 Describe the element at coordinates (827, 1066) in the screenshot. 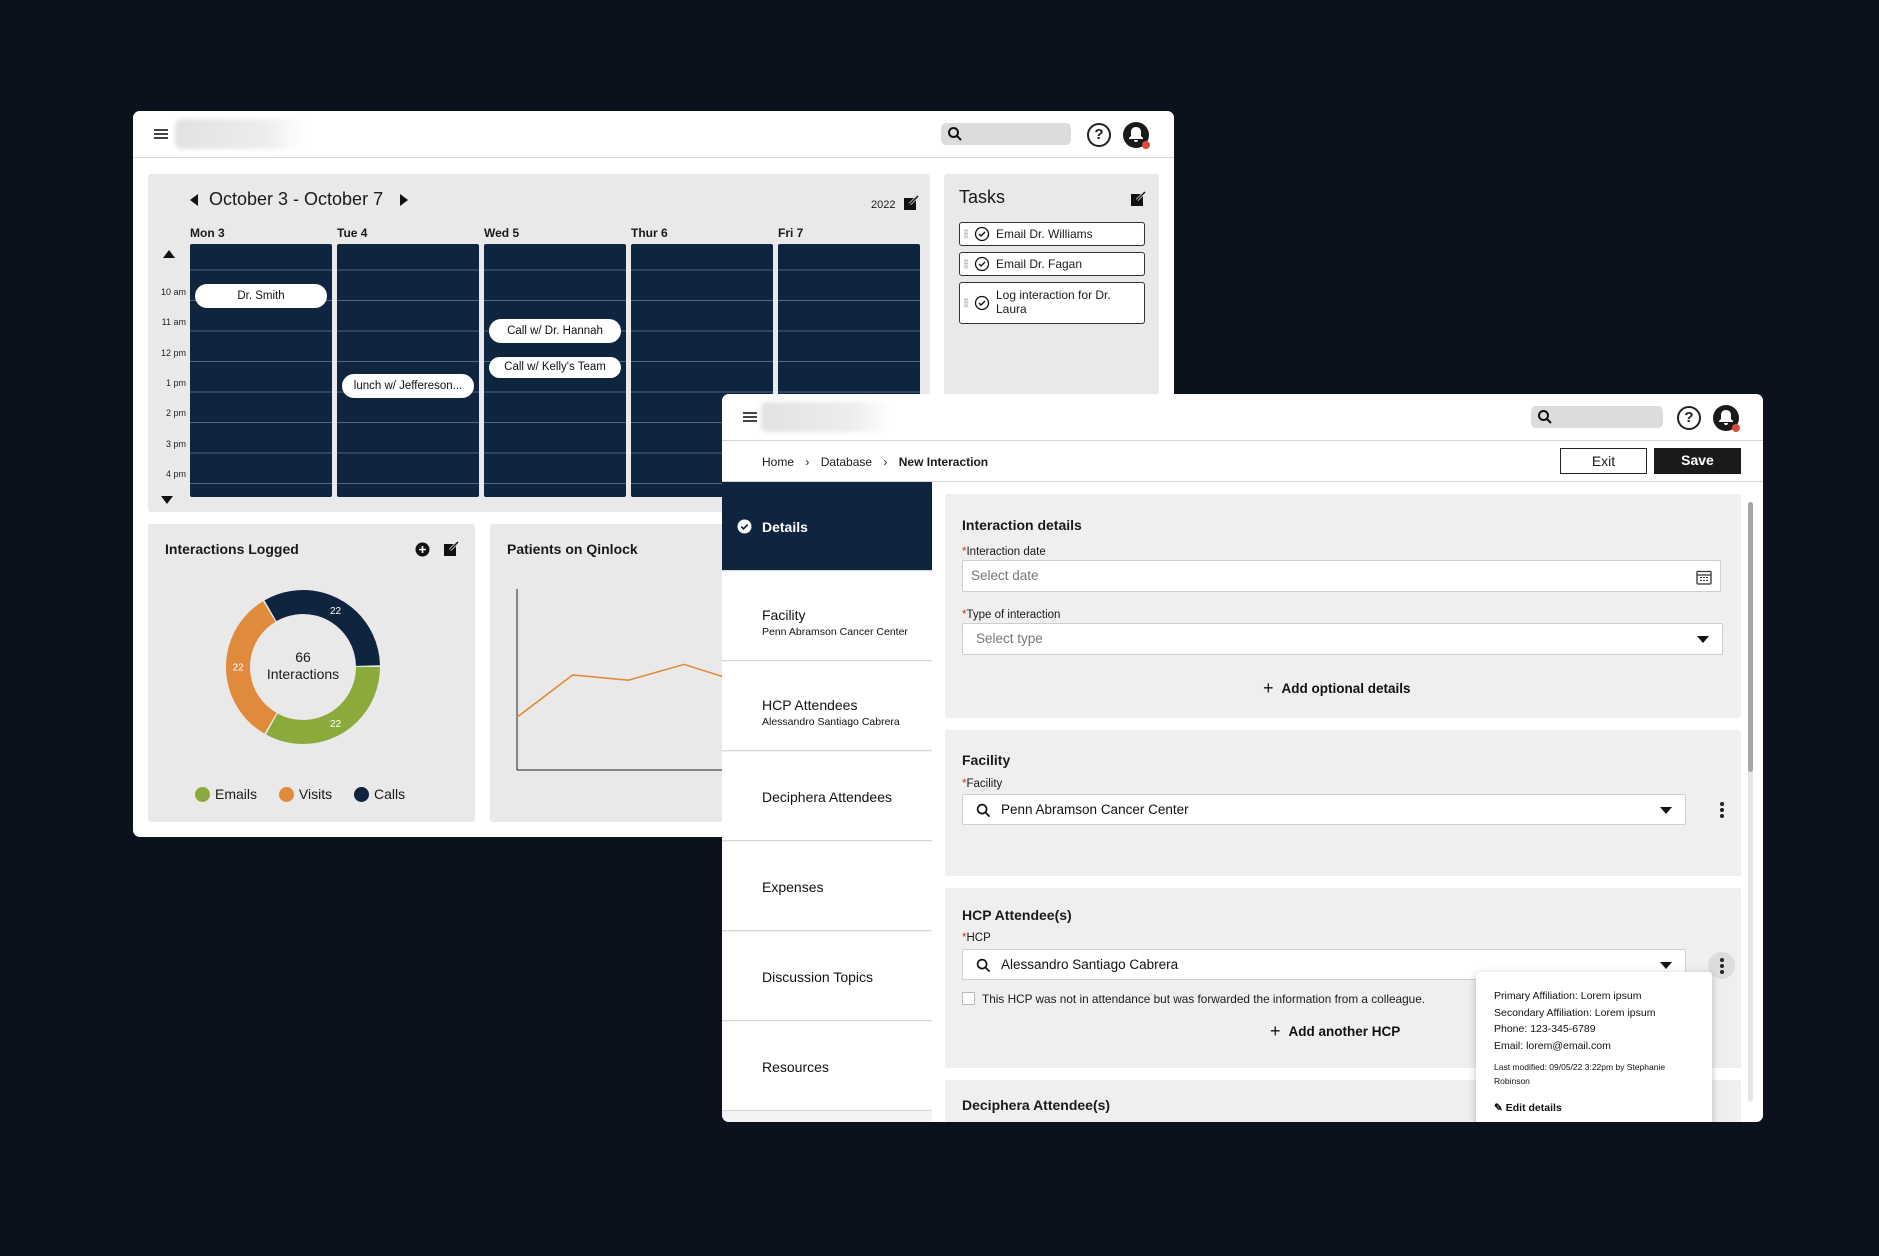

I see `nav-item-resources: Resources` at that location.